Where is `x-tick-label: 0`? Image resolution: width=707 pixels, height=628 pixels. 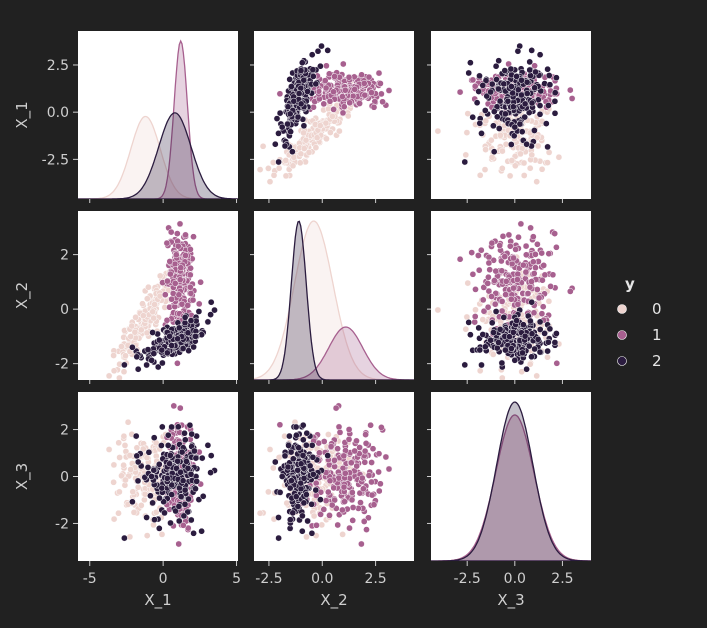
x-tick-label: 0 is located at coordinates (163, 579).